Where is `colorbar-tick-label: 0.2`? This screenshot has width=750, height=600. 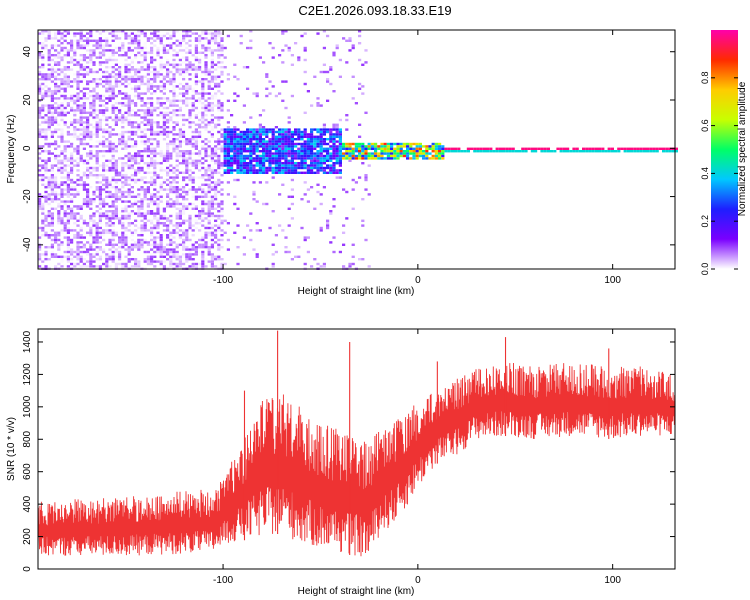 colorbar-tick-label: 0.2 is located at coordinates (705, 221).